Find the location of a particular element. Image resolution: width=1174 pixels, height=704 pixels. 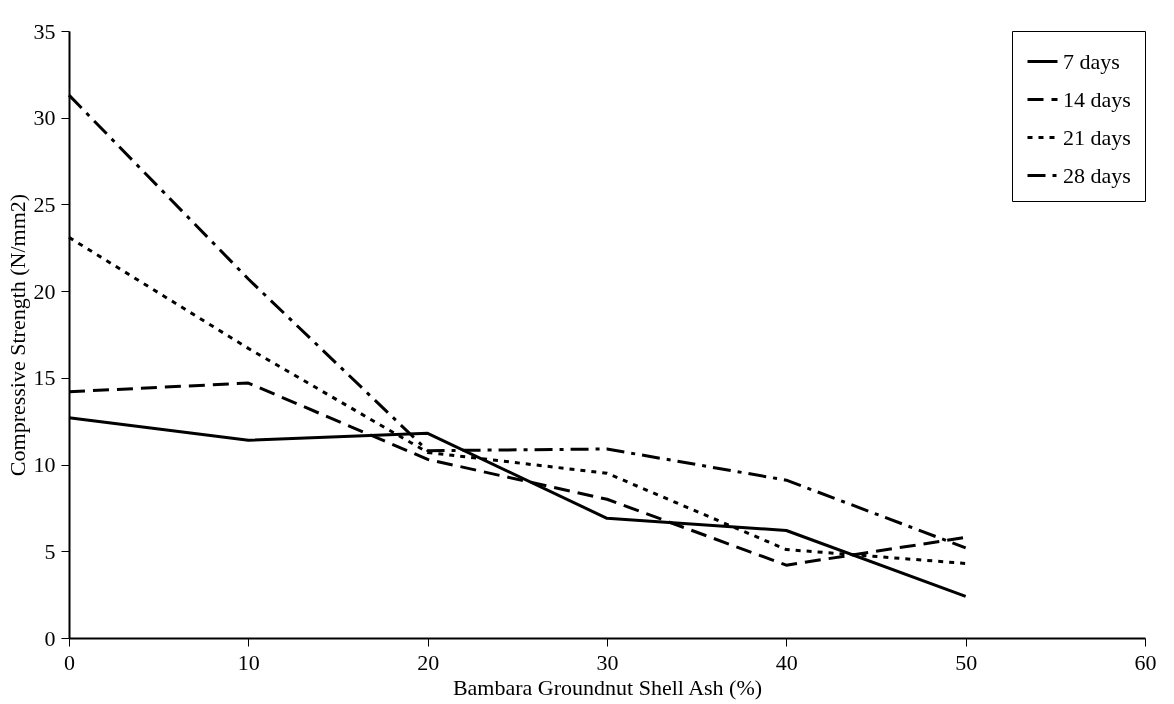

y-tick-label: 5 is located at coordinates (50, 551).